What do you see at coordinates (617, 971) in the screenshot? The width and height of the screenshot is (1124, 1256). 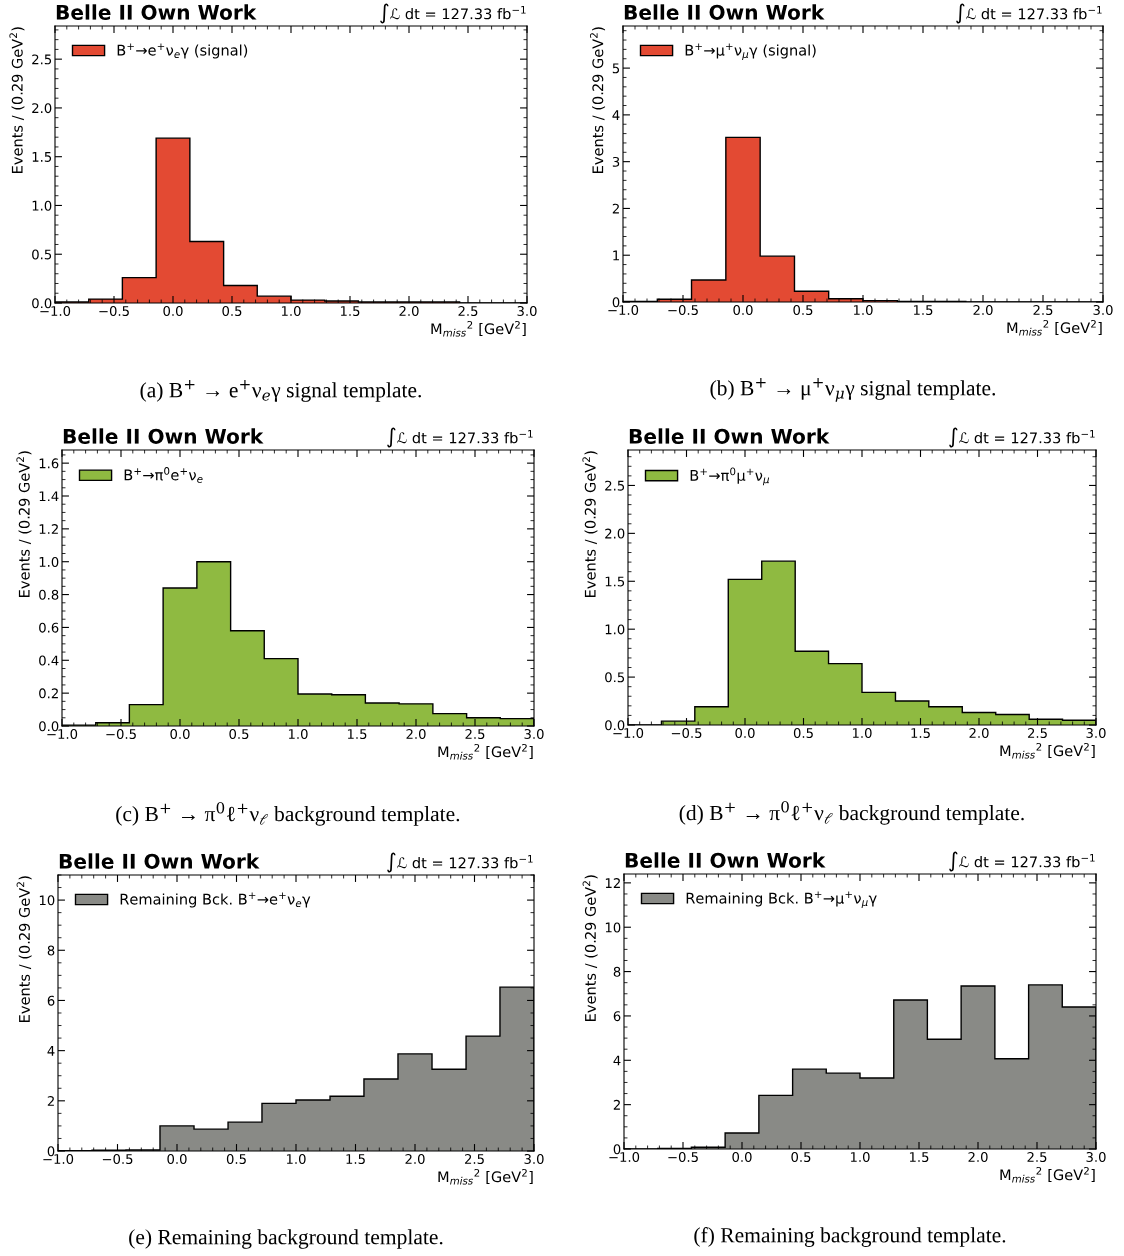 I see `y-tick-label: 8` at bounding box center [617, 971].